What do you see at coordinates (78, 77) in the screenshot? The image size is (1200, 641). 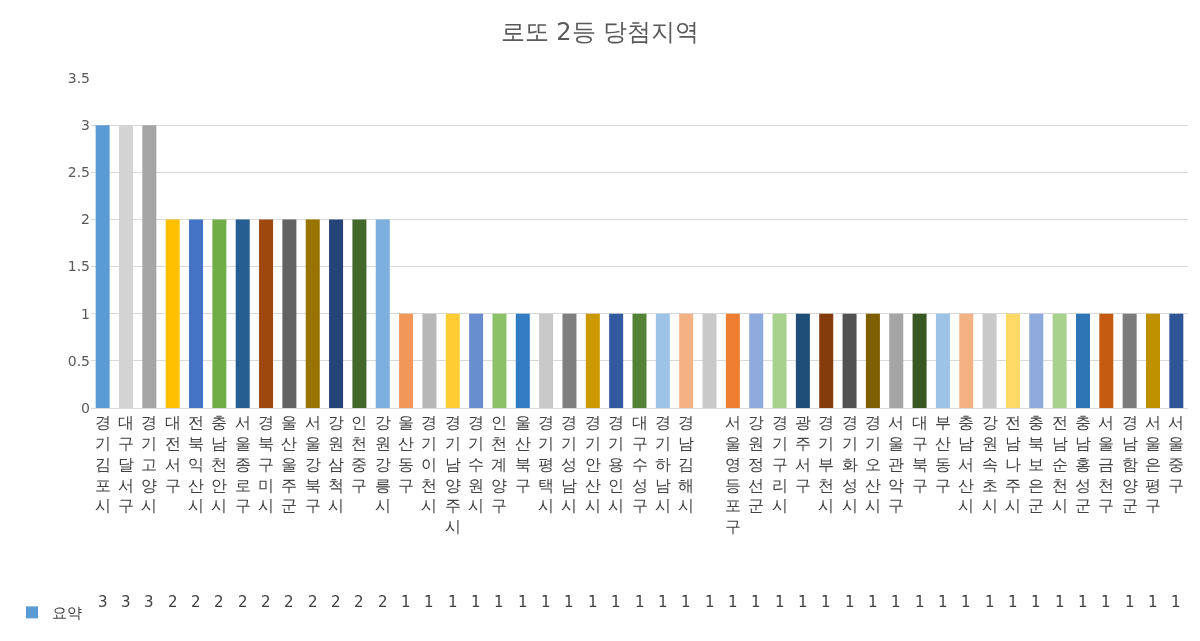 I see `y-tick-label: 3.5` at bounding box center [78, 77].